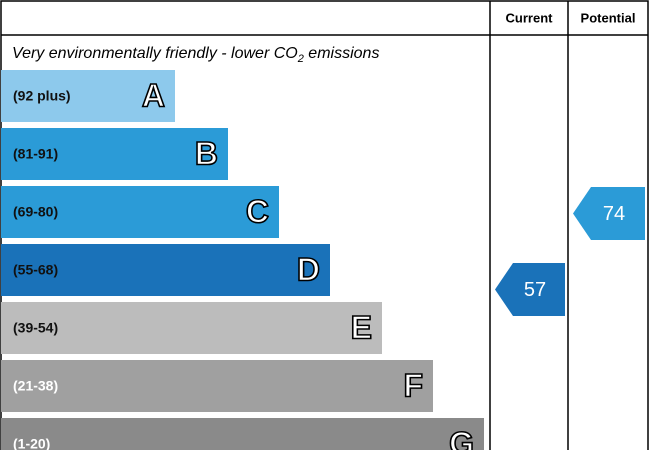 The width and height of the screenshot is (650, 450). Describe the element at coordinates (35, 386) in the screenshot. I see `band-range: (21-38)` at that location.